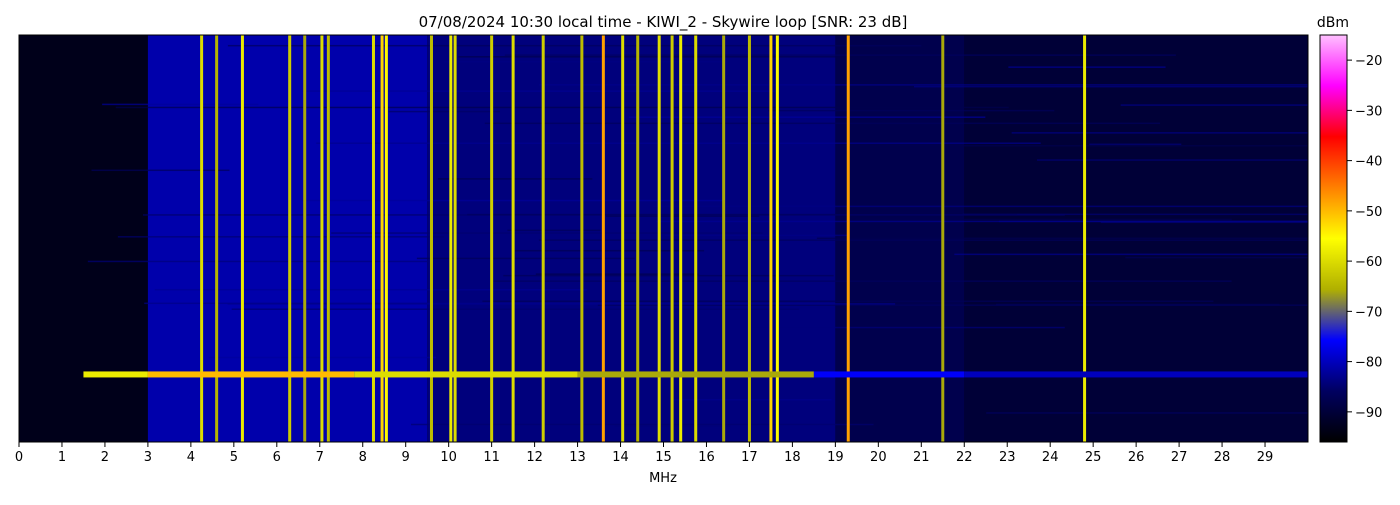 The width and height of the screenshot is (1400, 505). What do you see at coordinates (363, 457) in the screenshot?
I see `x-tick-label: 8` at bounding box center [363, 457].